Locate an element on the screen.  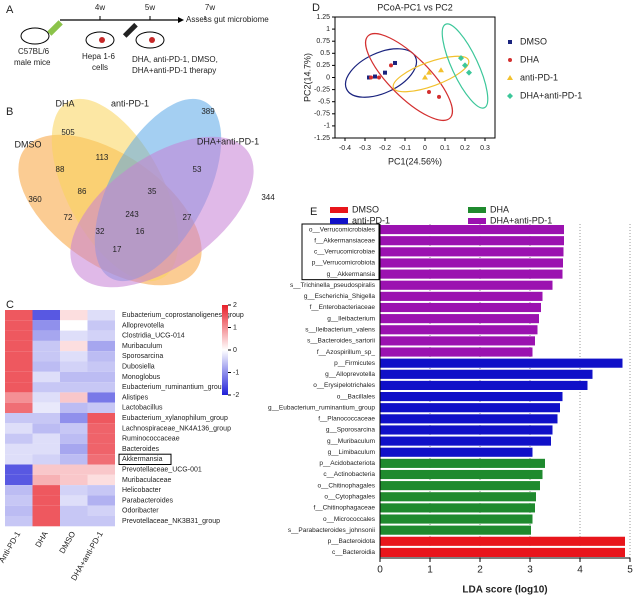
row-label: Eubacterium_coprostanoligenes_group is located at coordinates (183, 315).